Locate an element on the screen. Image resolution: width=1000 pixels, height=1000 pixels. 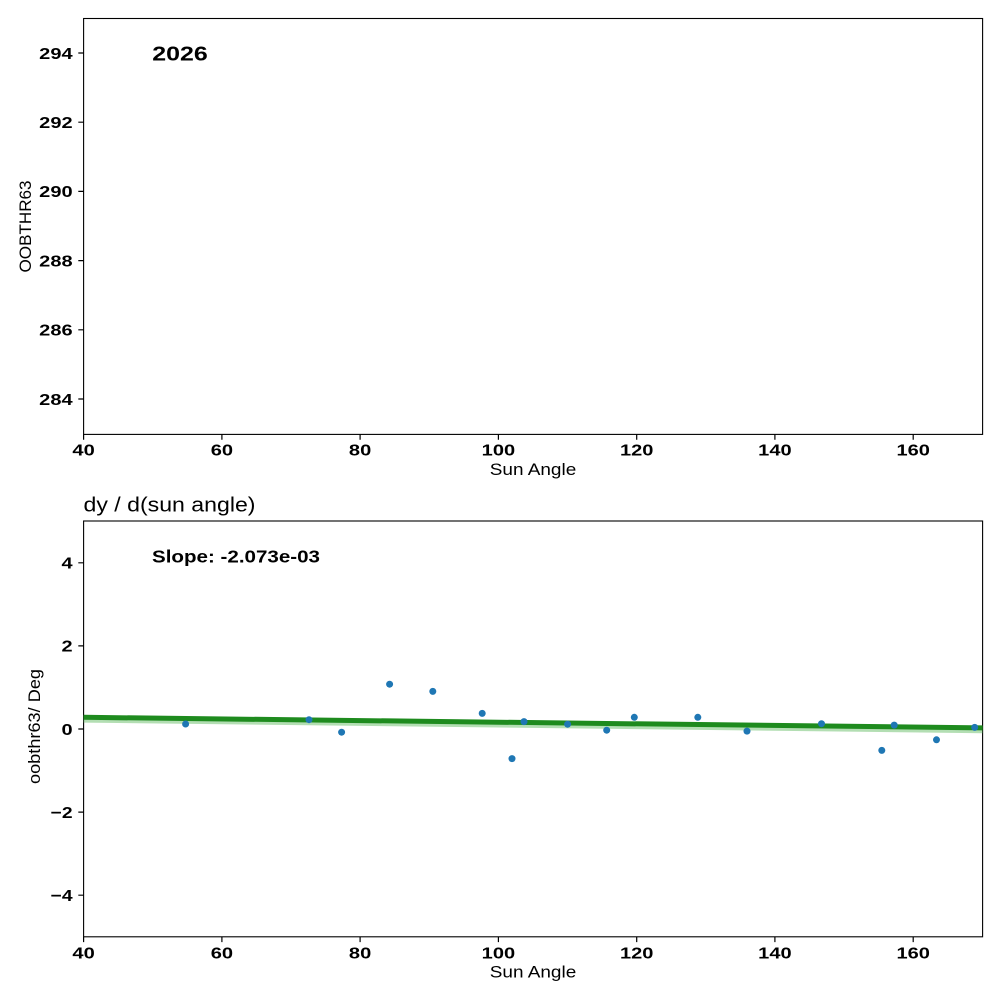
svg-text: 4 is located at coordinates (67, 564).